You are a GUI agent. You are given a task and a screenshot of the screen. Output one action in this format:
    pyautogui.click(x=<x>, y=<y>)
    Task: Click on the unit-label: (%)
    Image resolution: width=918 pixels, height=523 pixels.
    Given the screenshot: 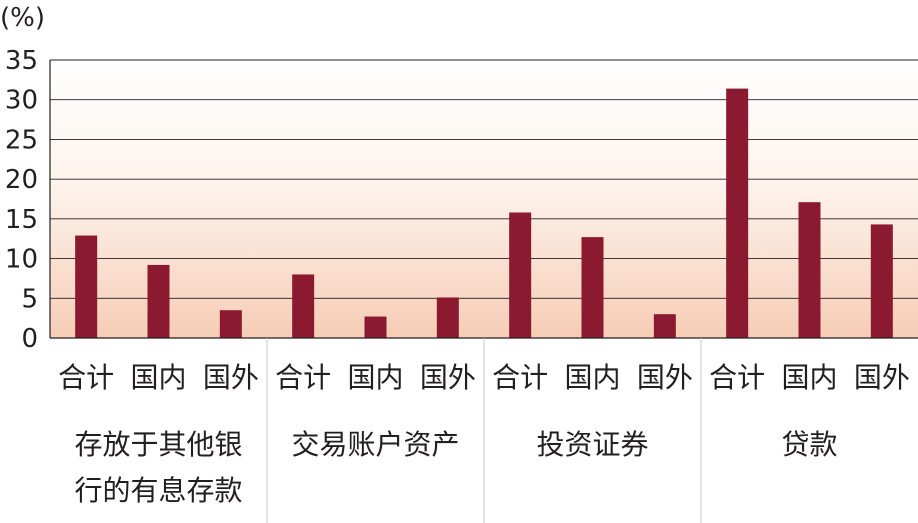 What is the action you would take?
    pyautogui.click(x=22, y=18)
    